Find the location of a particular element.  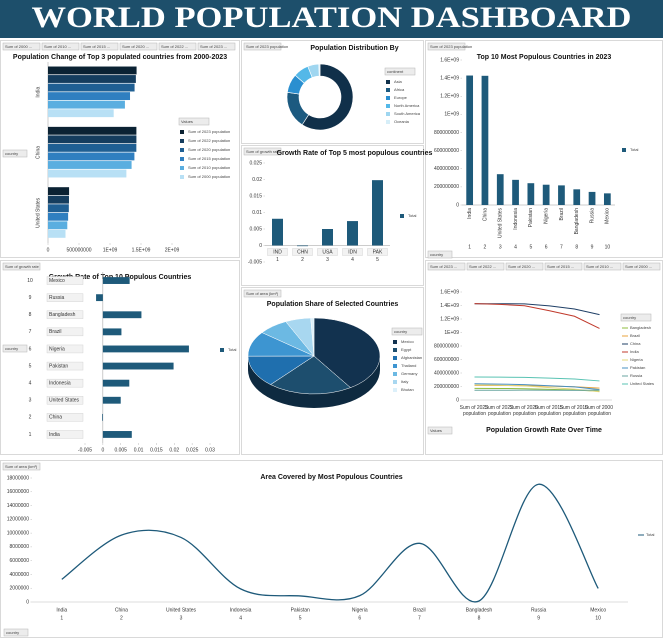

x-tick-label: Sum of 2015 population is located at coordinates (550, 411).